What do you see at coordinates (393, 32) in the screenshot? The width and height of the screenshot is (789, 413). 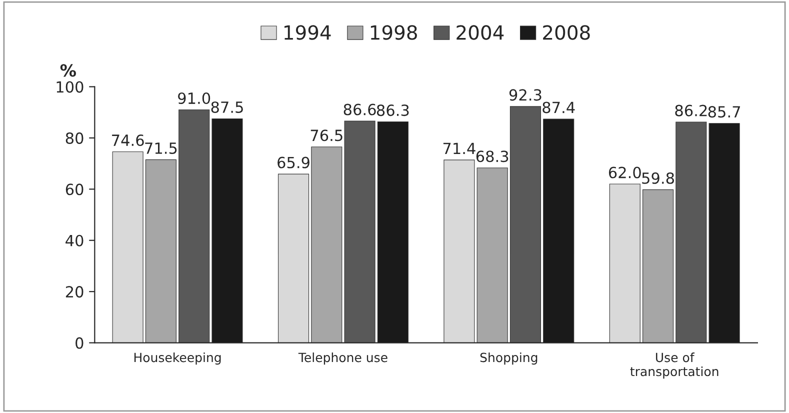 I see `legend-label: 1998` at bounding box center [393, 32].